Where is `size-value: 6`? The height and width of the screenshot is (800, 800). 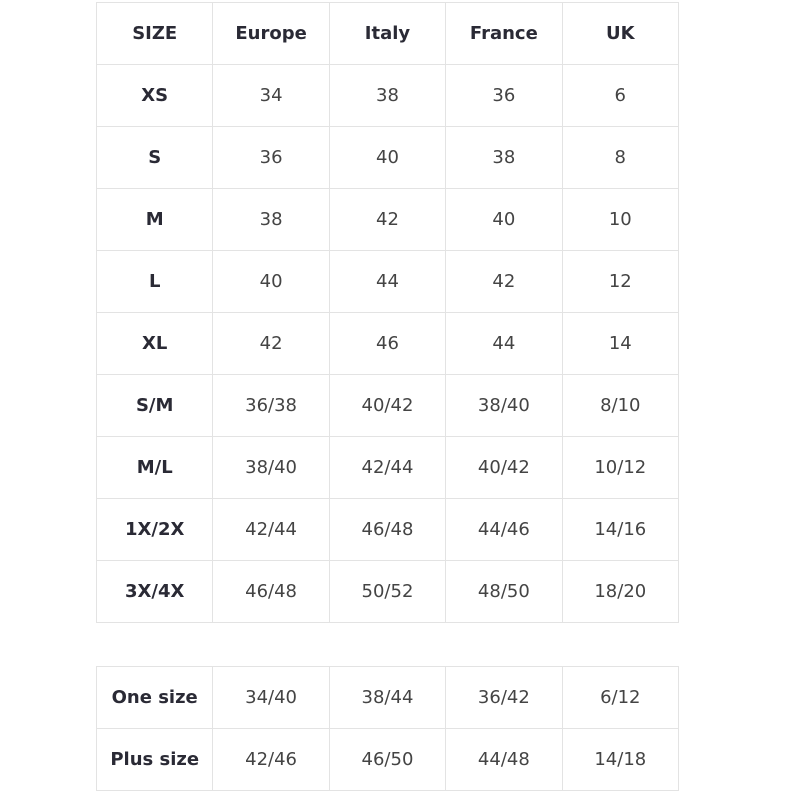 size-value: 6 is located at coordinates (620, 95).